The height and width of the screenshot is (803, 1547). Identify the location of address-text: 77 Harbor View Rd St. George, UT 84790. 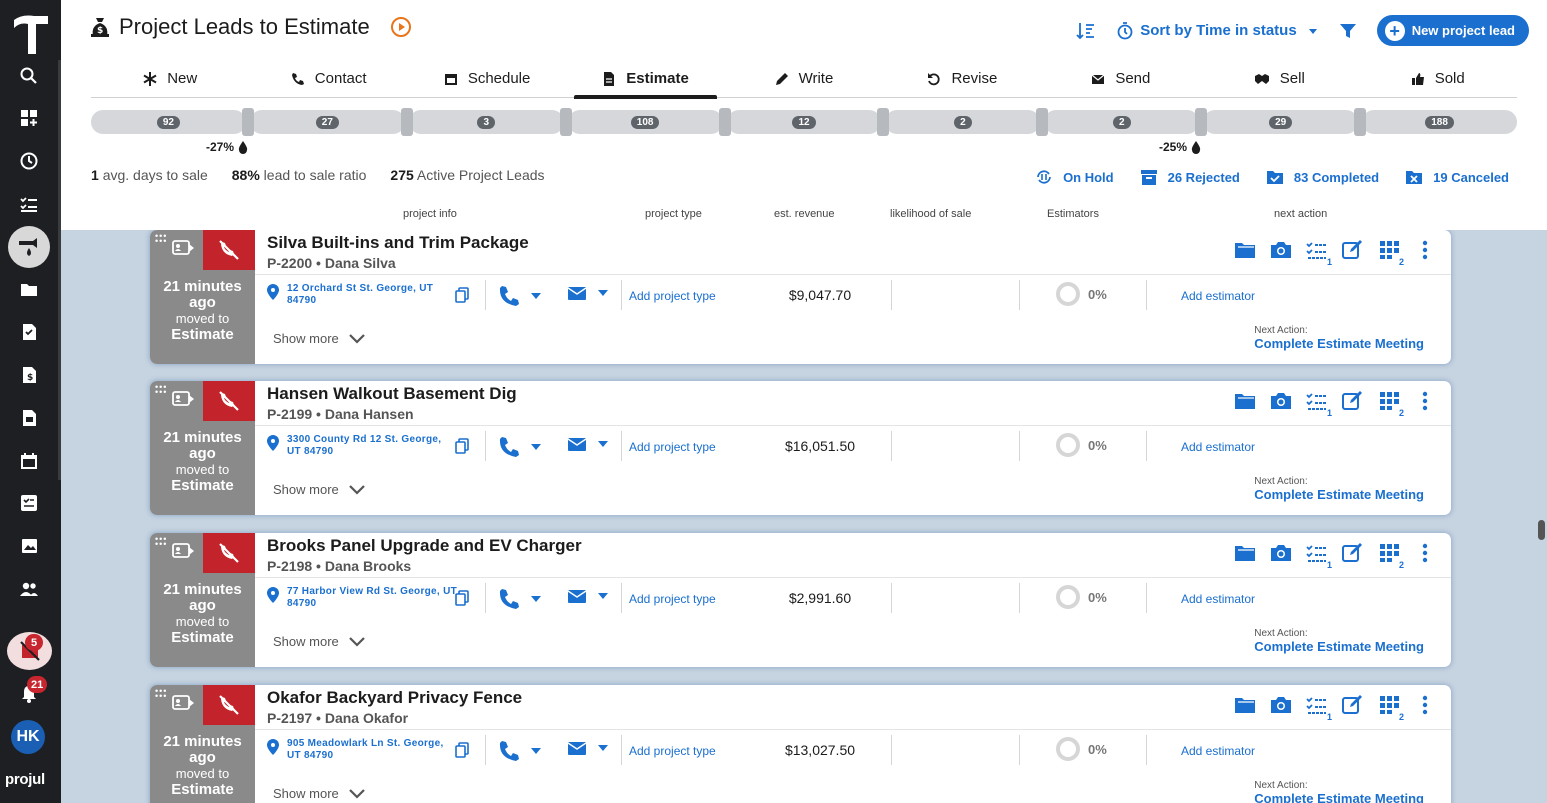
(372, 597).